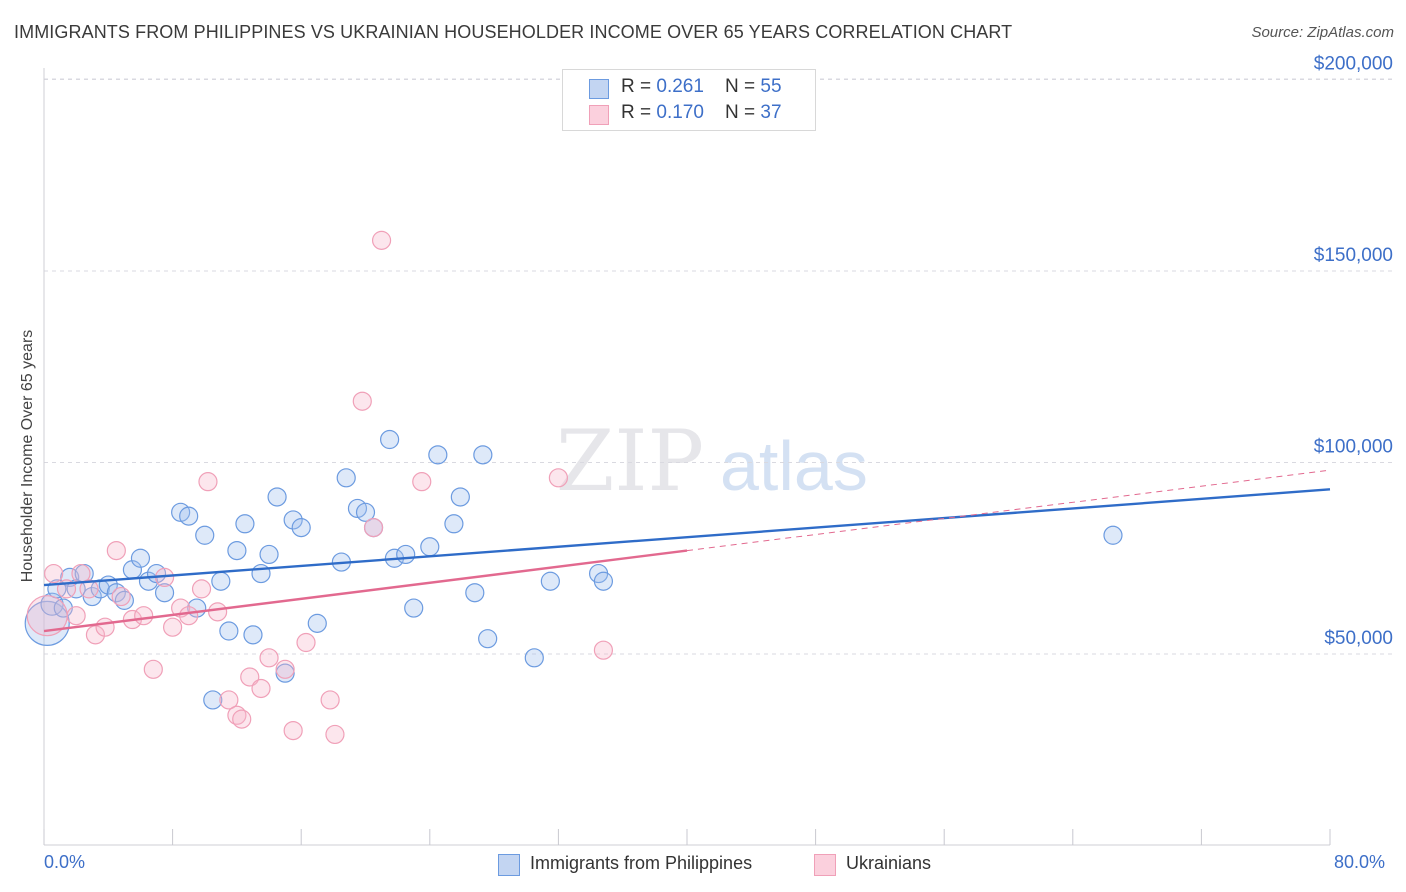 This screenshot has width=1406, height=892. What do you see at coordinates (680, 86) in the screenshot?
I see `r-value: 0.261` at bounding box center [680, 86].